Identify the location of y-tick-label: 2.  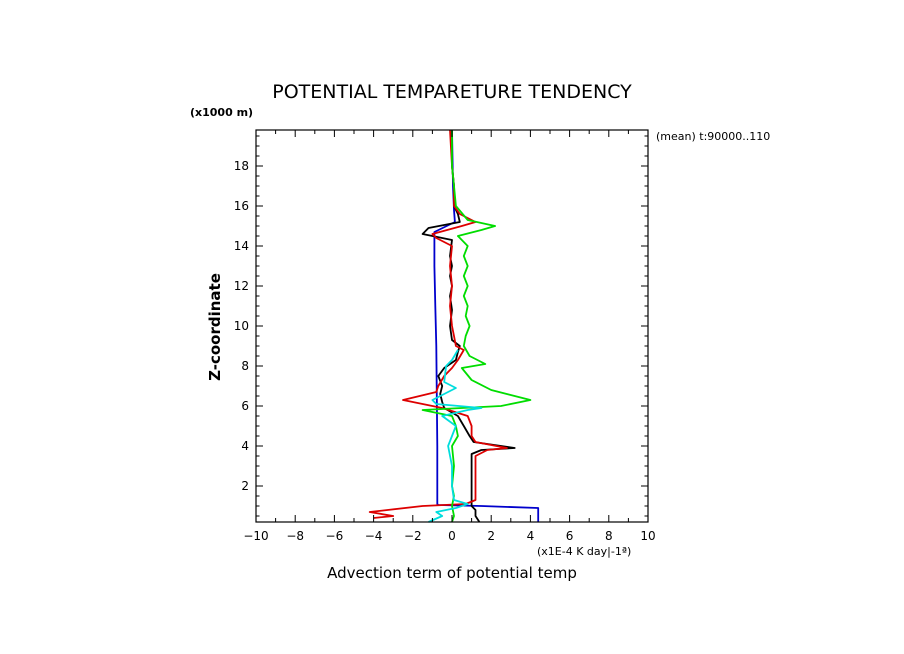
(245, 486).